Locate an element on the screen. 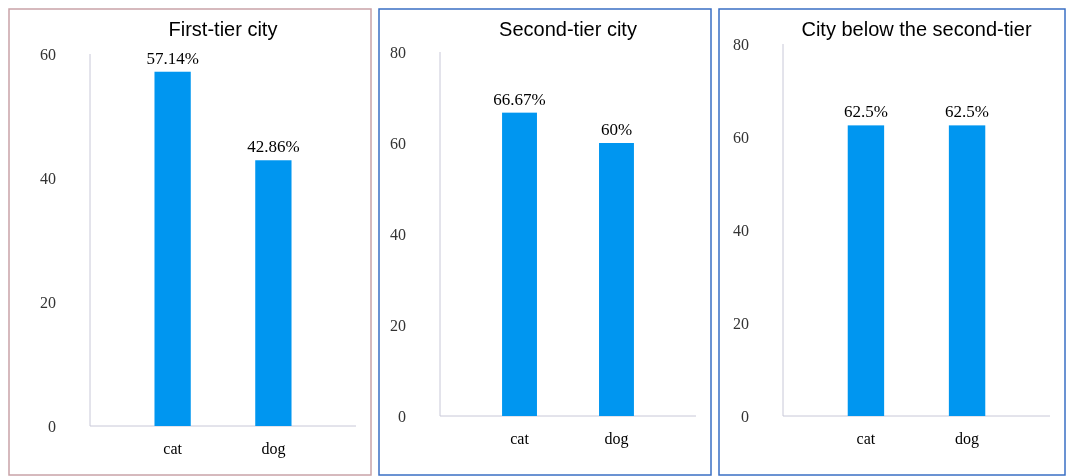 The image size is (1066, 476). chart-title: Second-tier city is located at coordinates (568, 29).